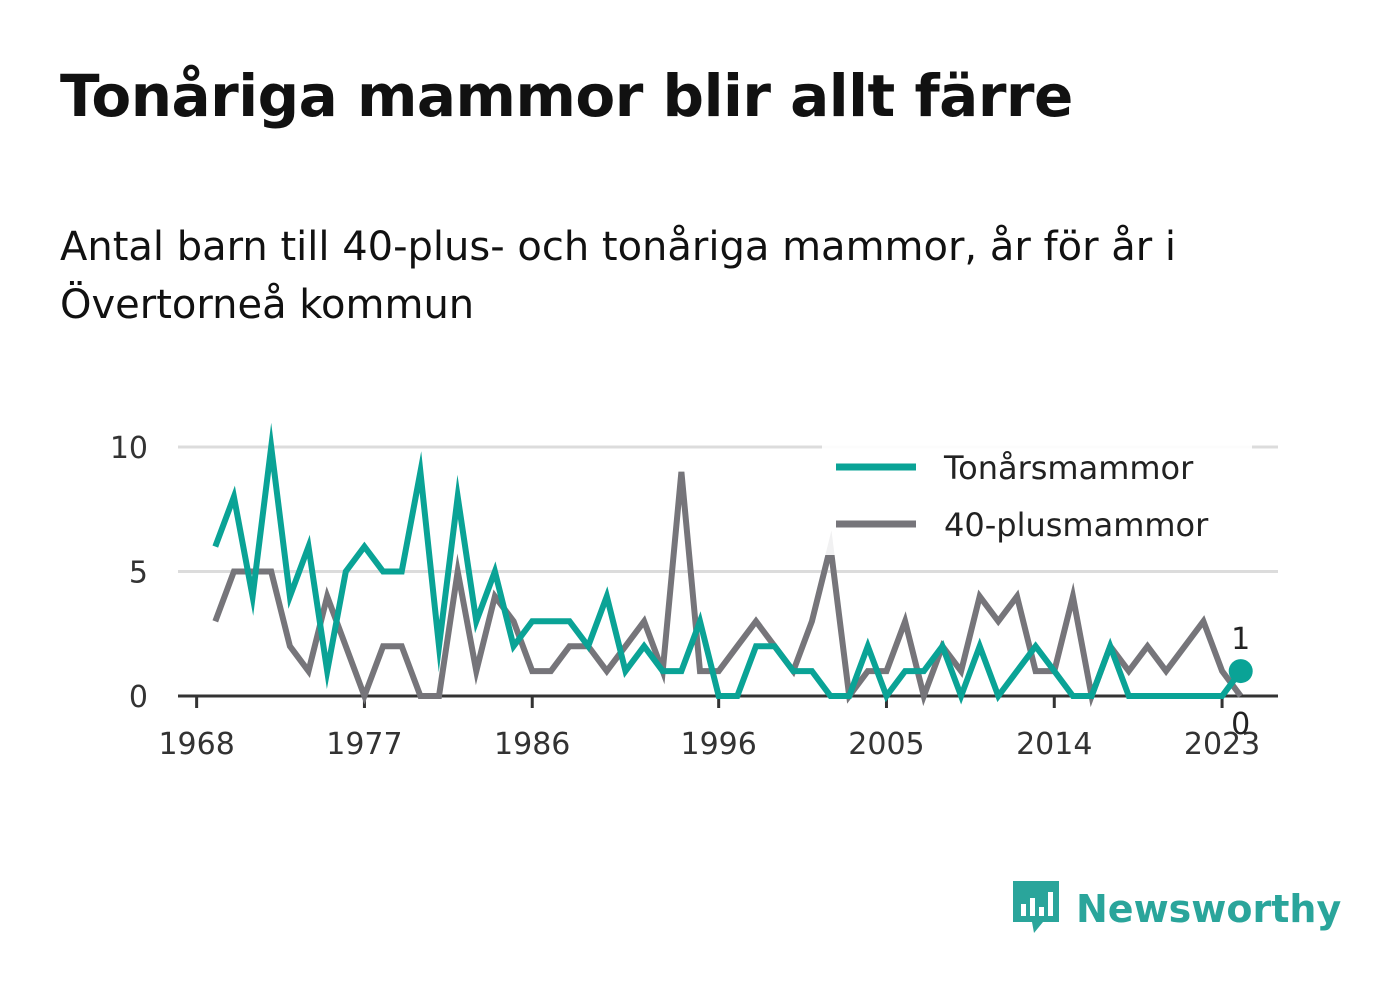 Image resolution: width=1382 pixels, height=999 pixels. Describe the element at coordinates (1240, 639) in the screenshot. I see `end-label-teenage: 1` at that location.